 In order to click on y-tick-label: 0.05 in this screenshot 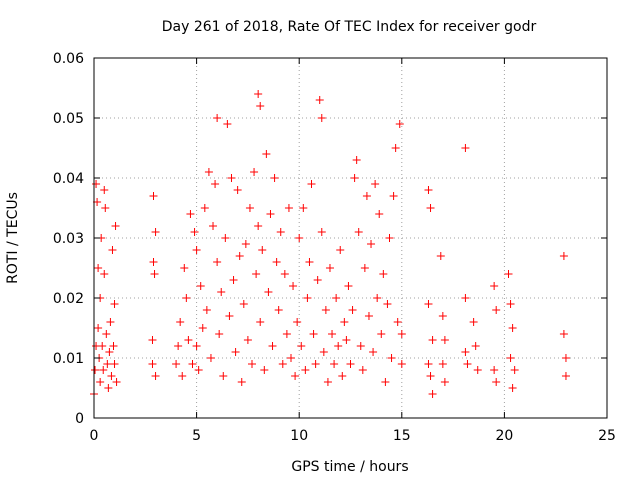, I will do `click(68, 119)`.